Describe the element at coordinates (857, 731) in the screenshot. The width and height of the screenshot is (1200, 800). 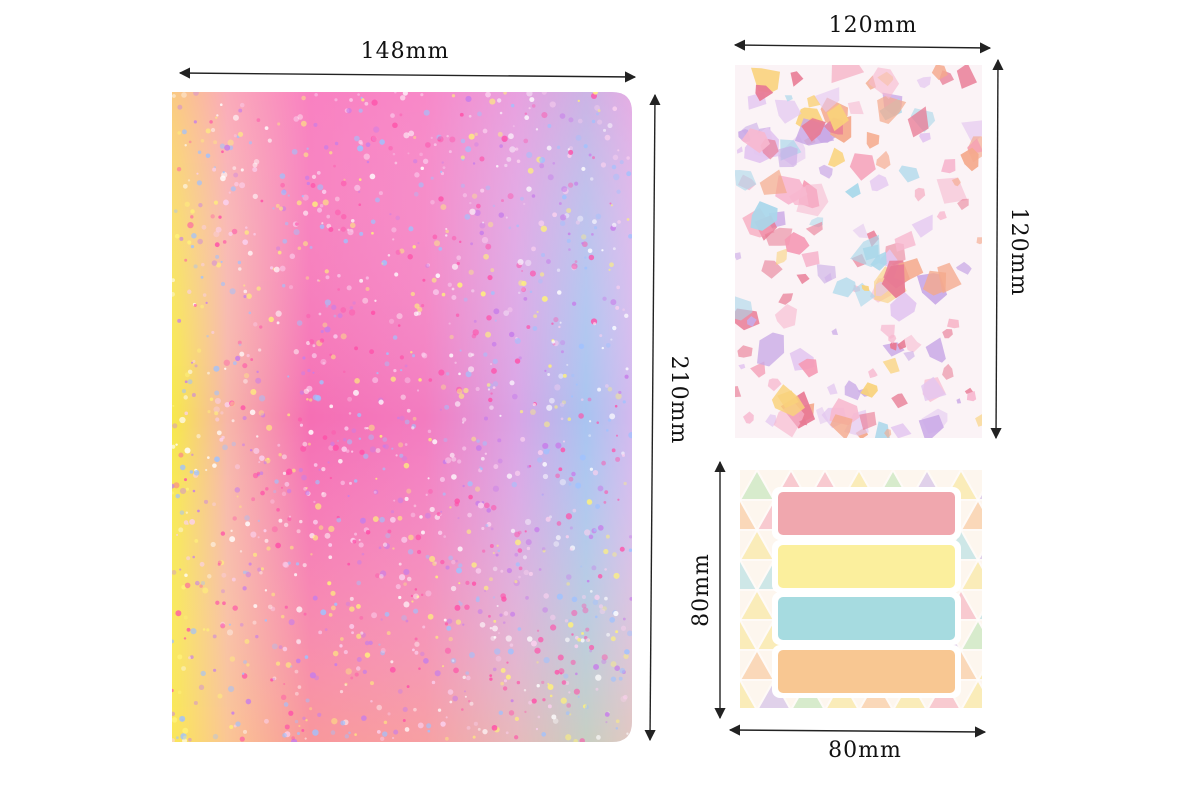
I see `width-arrow` at that location.